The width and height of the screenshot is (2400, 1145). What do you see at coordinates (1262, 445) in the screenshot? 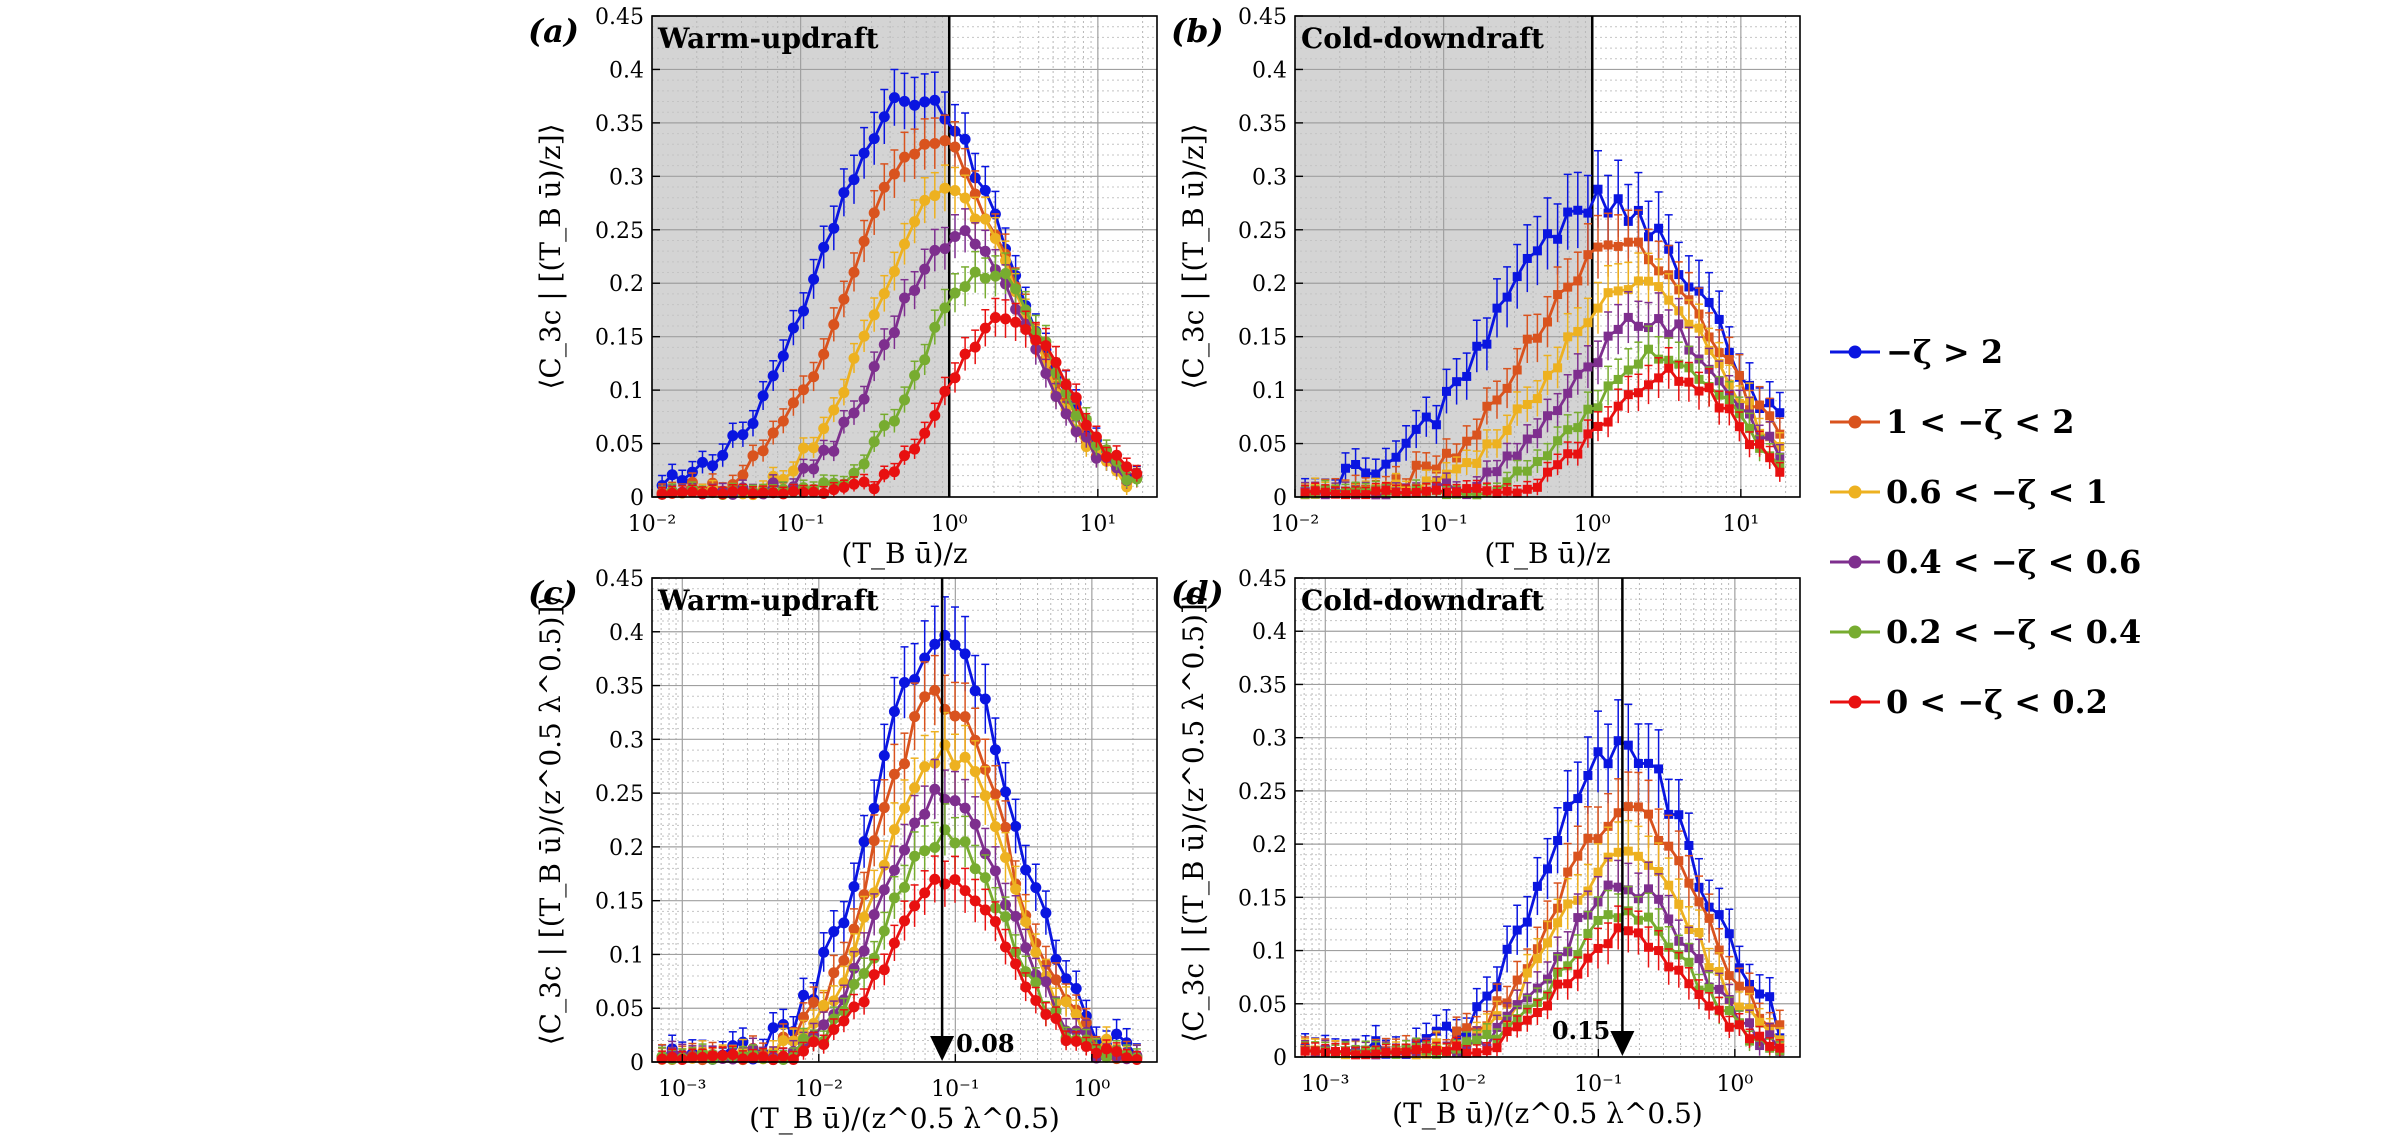
I see `y-tick-label: 0.05` at bounding box center [1262, 445].